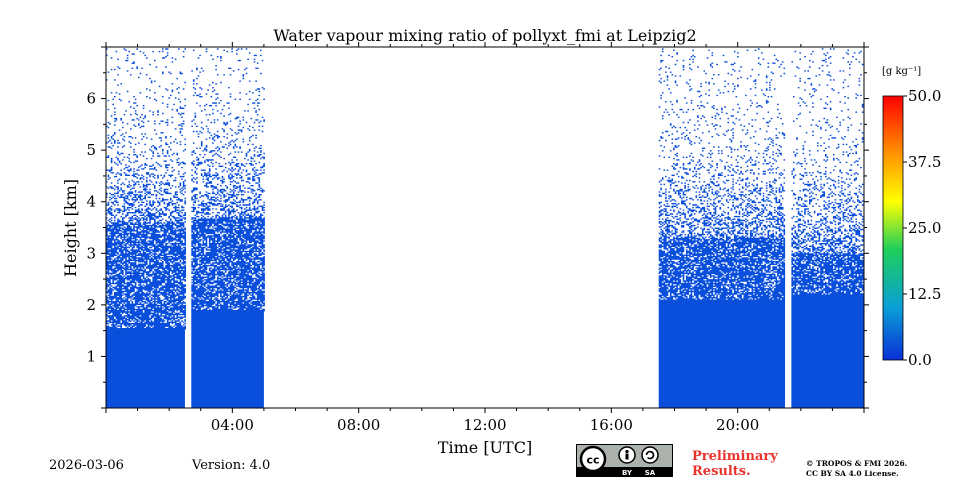  I want to click on x-tick-label: 12:00, so click(484, 425).